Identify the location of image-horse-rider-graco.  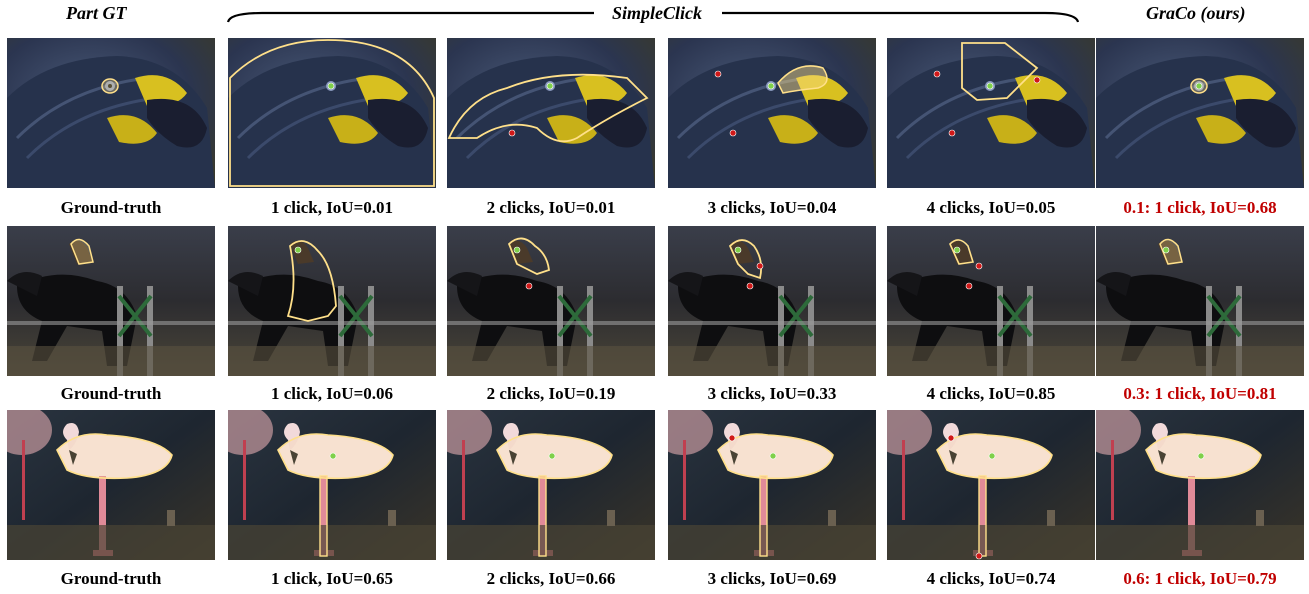
(1200, 301).